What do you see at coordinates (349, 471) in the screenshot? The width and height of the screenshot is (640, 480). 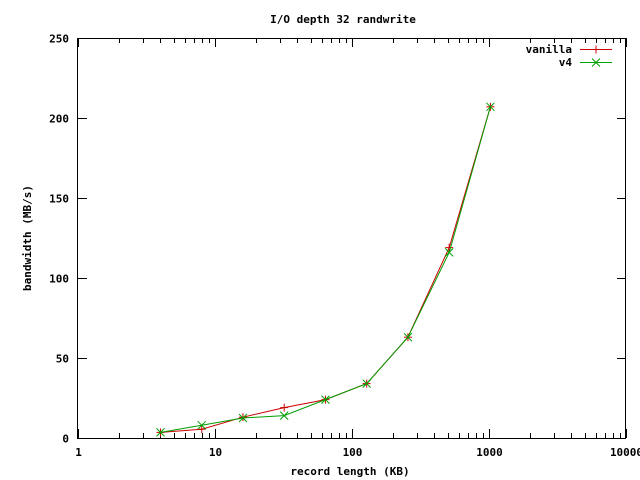 I see `x-axis-label: record length (KB)` at bounding box center [349, 471].